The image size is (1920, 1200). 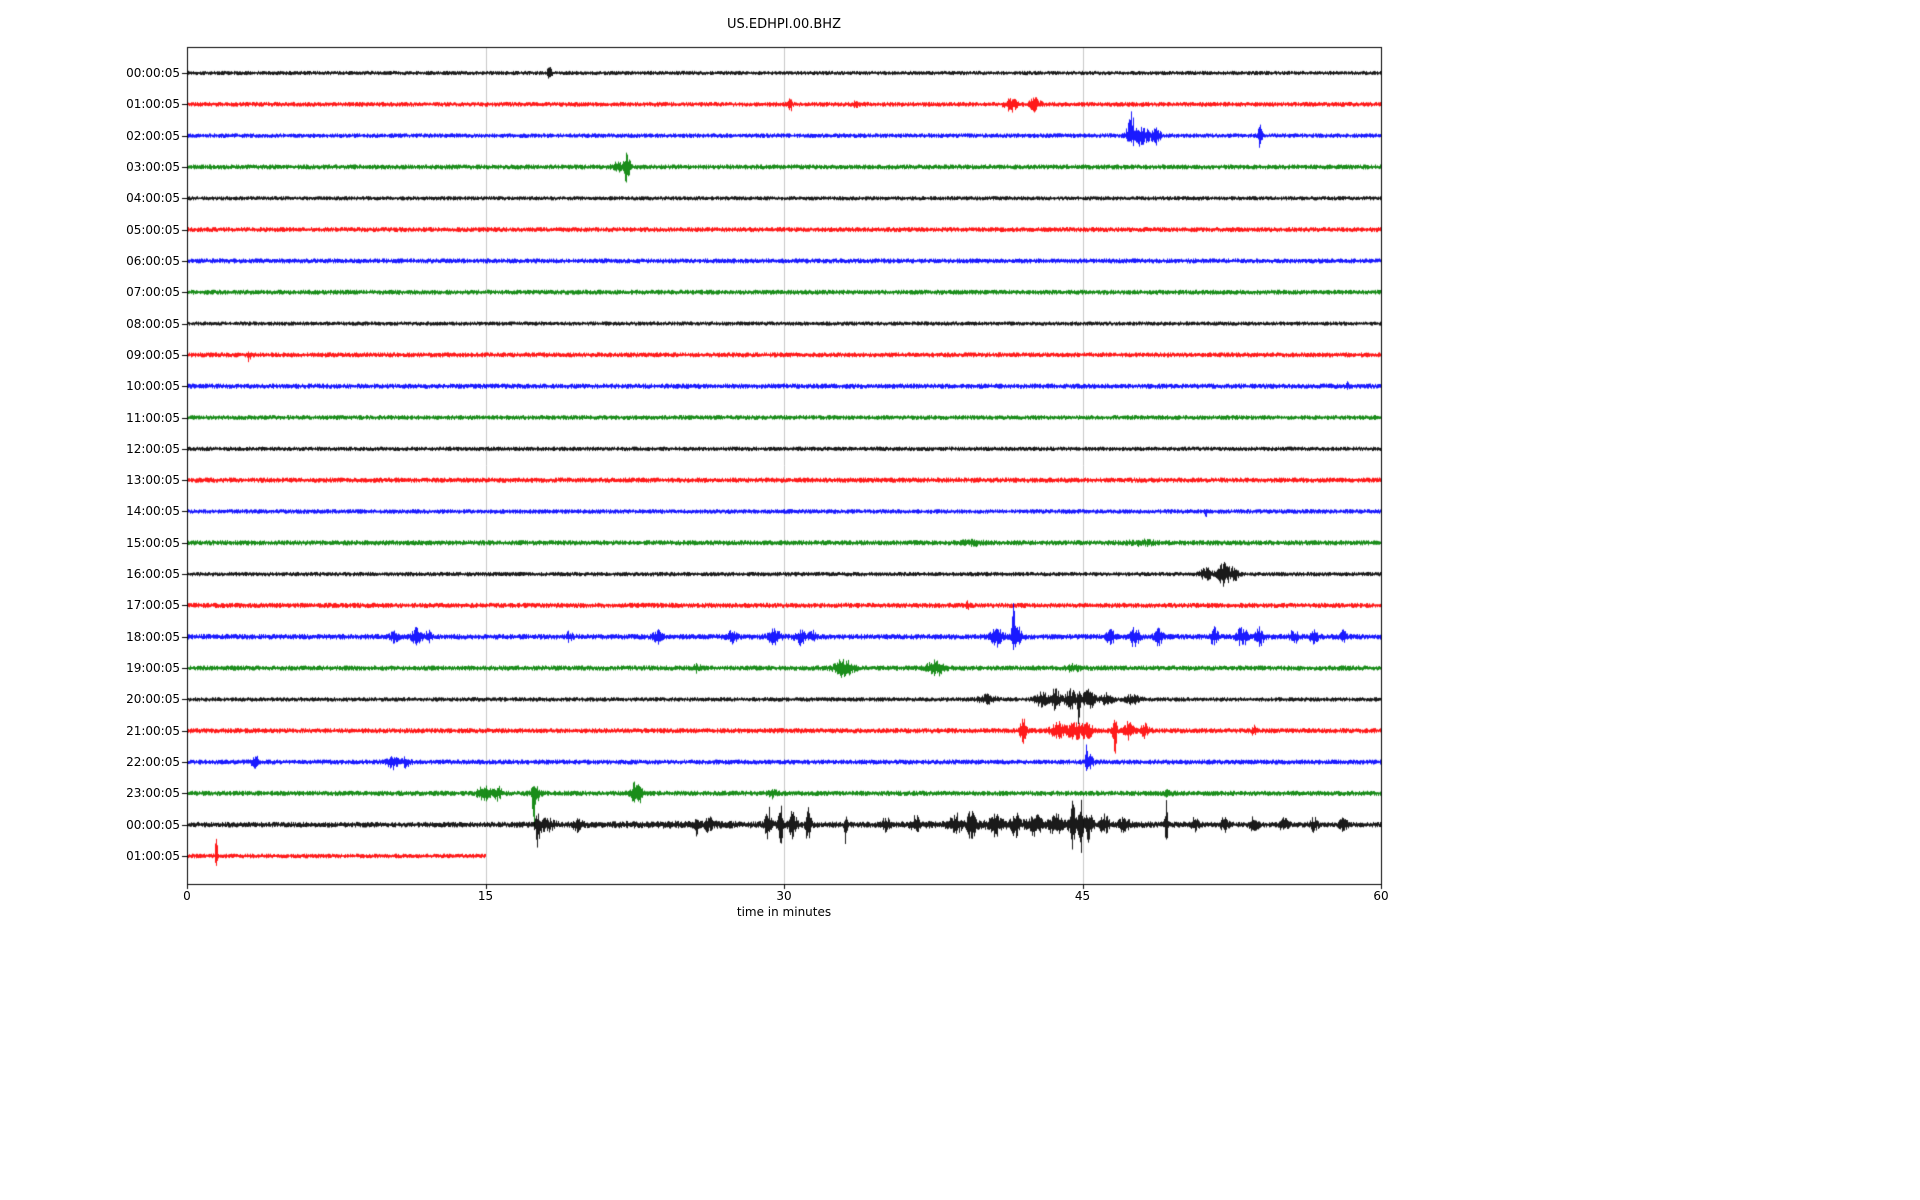 What do you see at coordinates (153, 762) in the screenshot?
I see `row-label: 22:00:05` at bounding box center [153, 762].